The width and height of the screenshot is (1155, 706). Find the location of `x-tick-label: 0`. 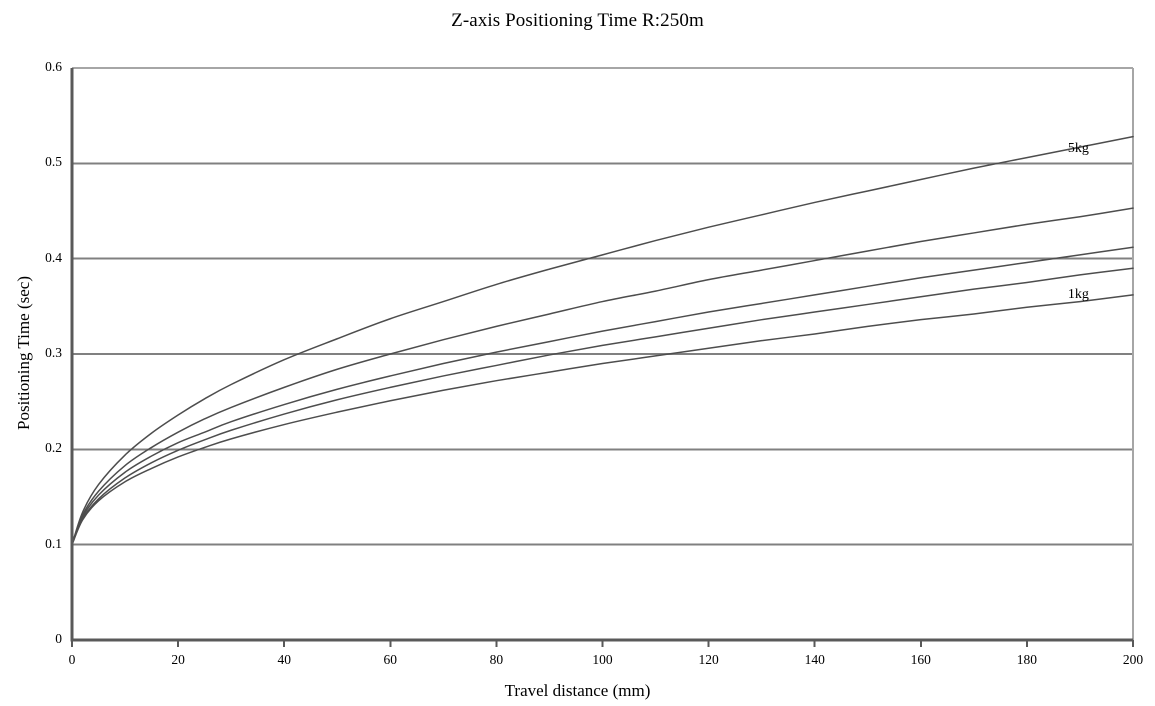

x-tick-label: 0 is located at coordinates (72, 659).